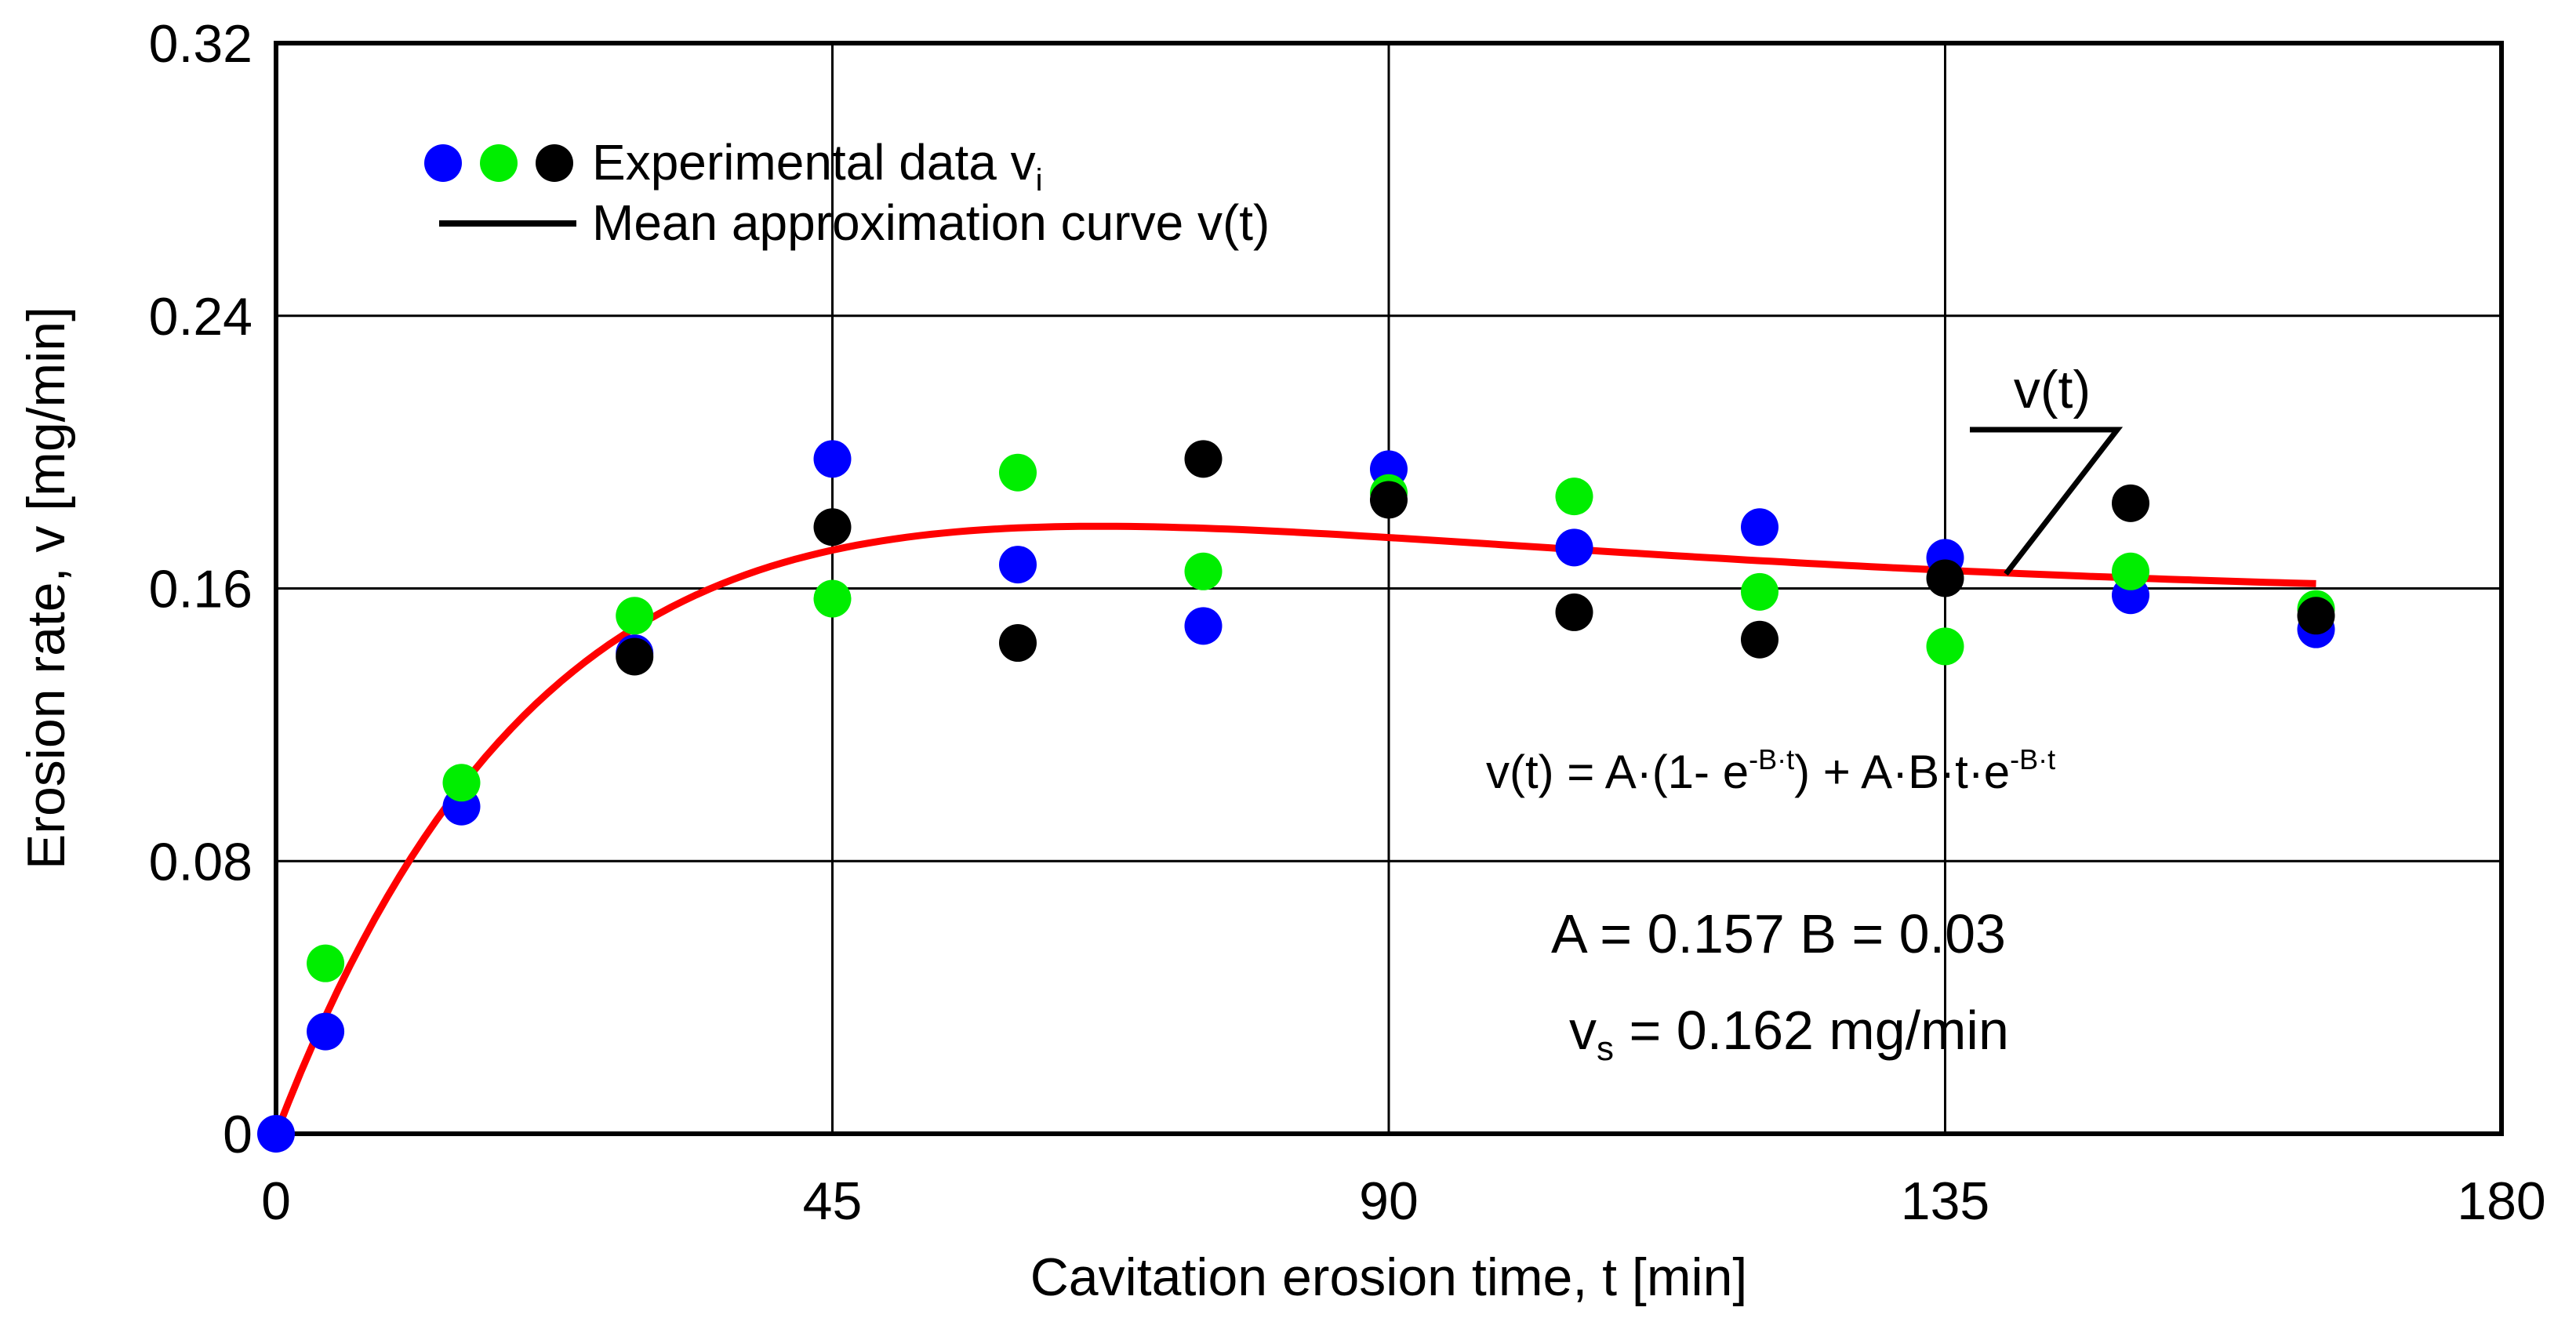 The height and width of the screenshot is (1329, 2576). What do you see at coordinates (2052, 389) in the screenshot?
I see `curve-label-text: v(t)` at bounding box center [2052, 389].